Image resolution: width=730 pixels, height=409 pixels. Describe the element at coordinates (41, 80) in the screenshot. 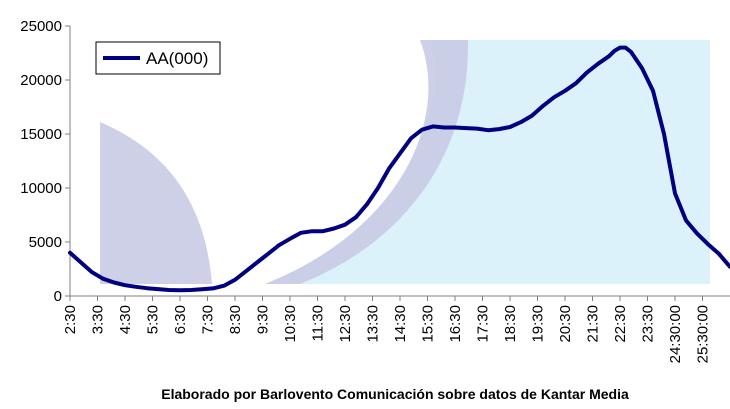

I see `y-tick-label: 20000` at that location.